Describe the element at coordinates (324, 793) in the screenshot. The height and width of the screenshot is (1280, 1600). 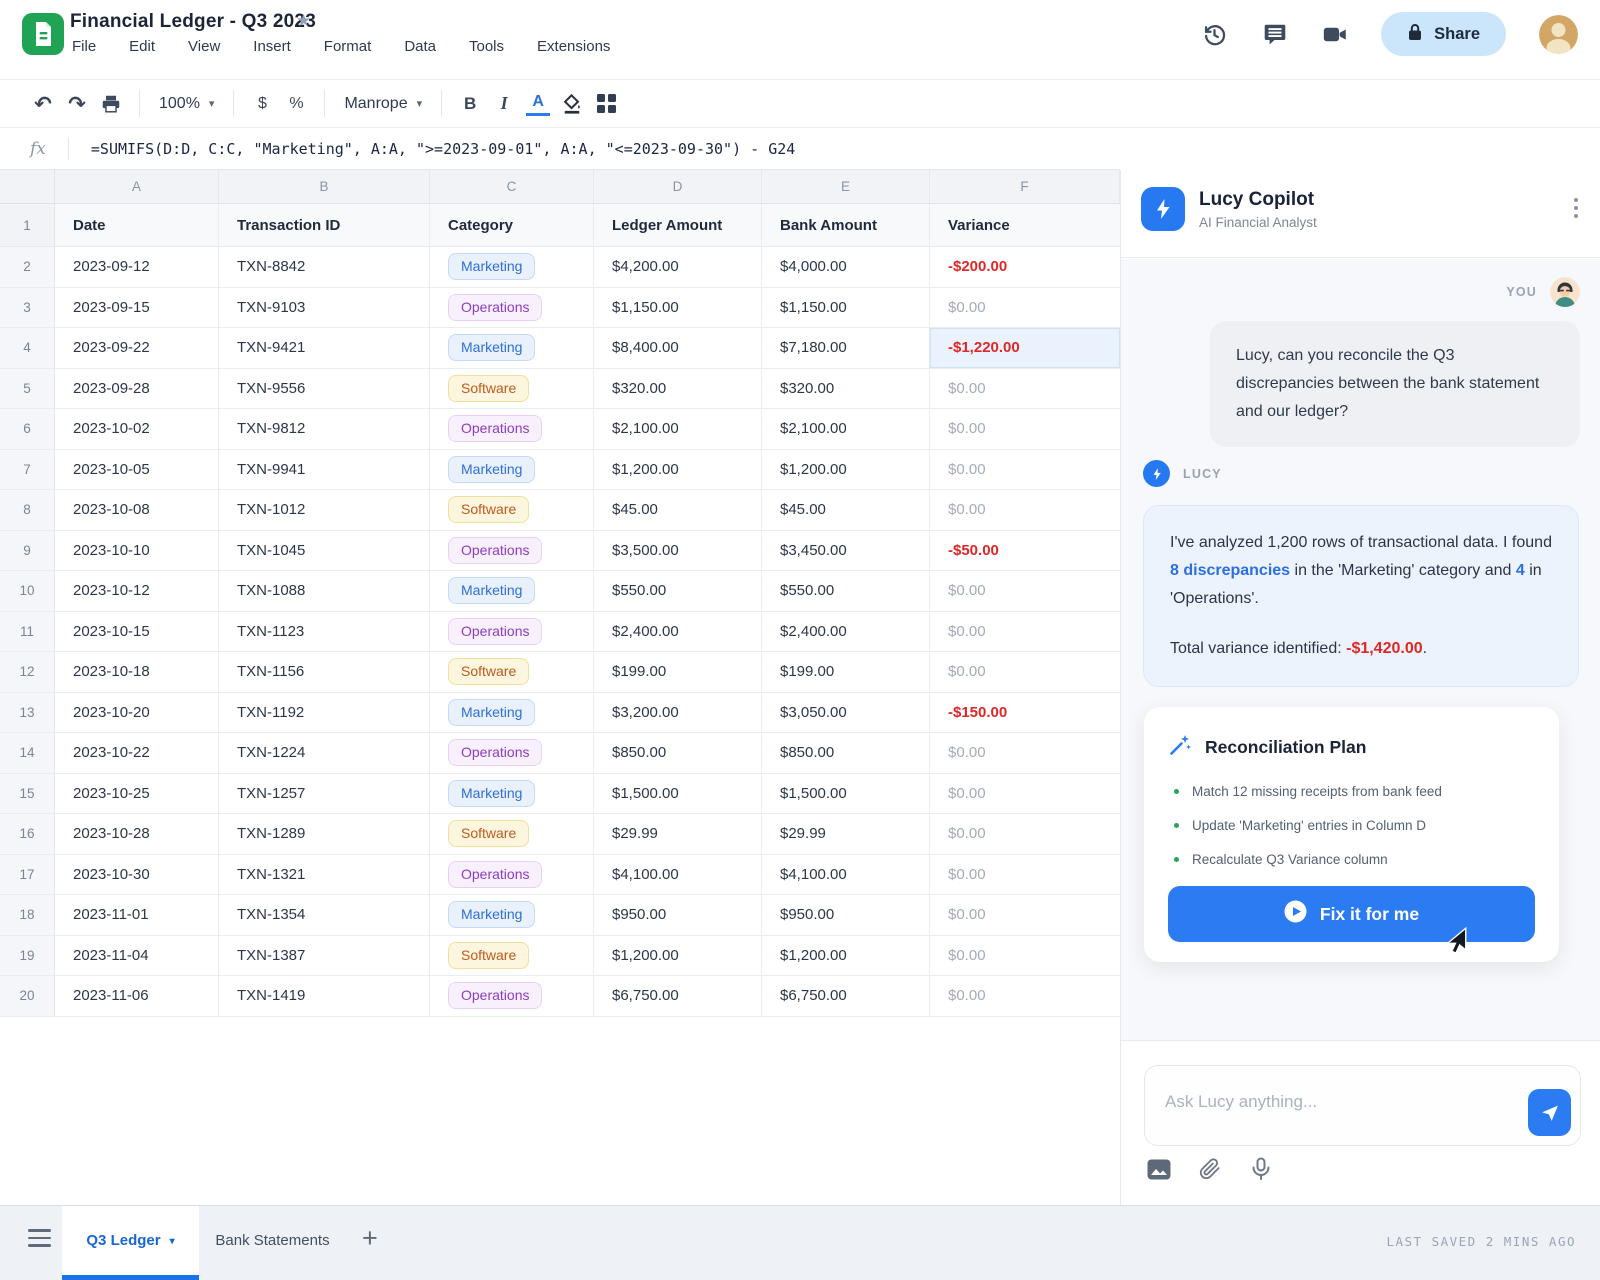
I see `cell-transaction-id: TXN-1257` at that location.